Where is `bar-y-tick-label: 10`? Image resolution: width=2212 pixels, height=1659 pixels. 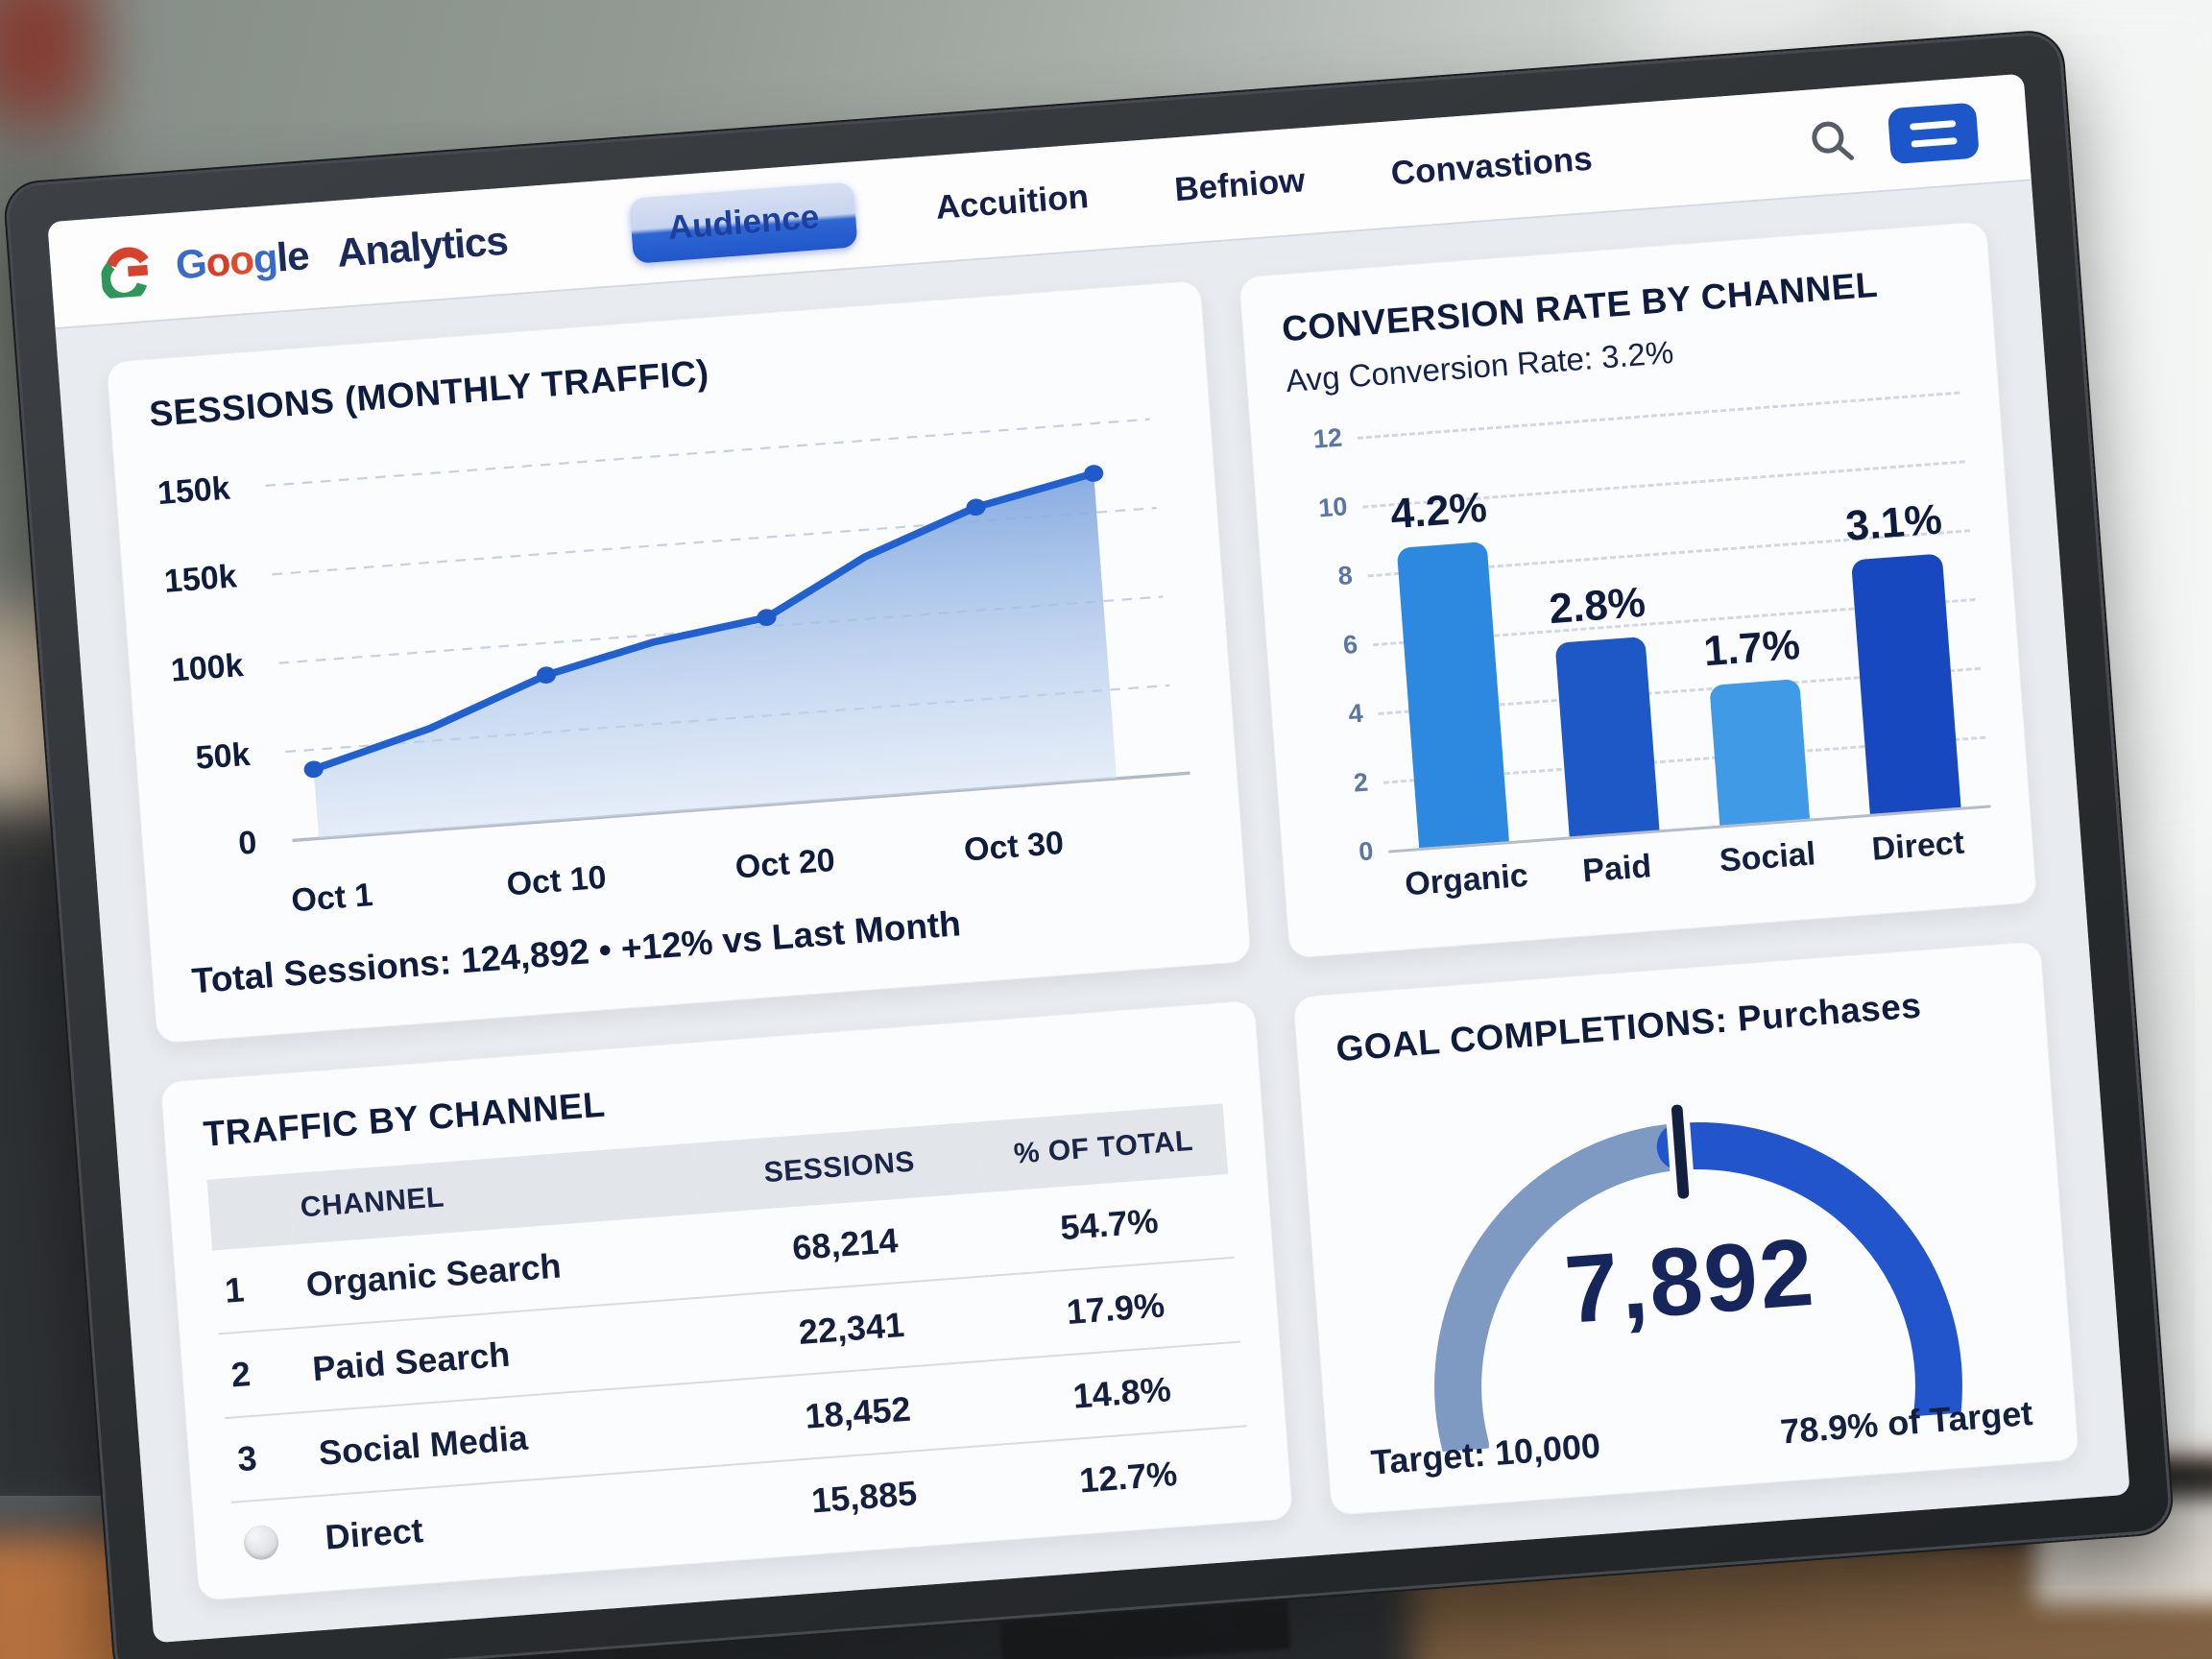
bar-y-tick-label: 10 is located at coordinates (1333, 507).